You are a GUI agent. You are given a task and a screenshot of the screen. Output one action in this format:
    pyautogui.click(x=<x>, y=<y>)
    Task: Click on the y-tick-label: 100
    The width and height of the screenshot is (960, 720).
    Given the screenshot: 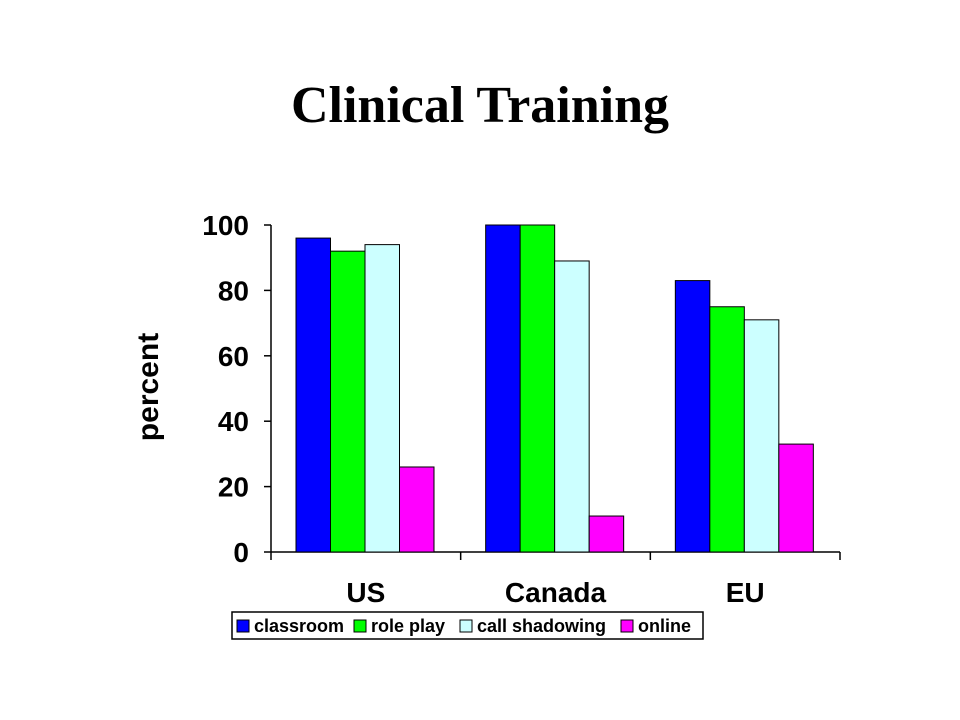 What is the action you would take?
    pyautogui.click(x=225, y=225)
    